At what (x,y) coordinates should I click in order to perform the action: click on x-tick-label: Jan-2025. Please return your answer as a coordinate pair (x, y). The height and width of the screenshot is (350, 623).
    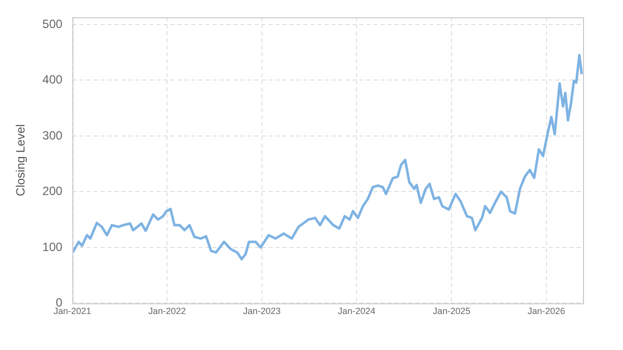
    Looking at the image, I should click on (451, 311).